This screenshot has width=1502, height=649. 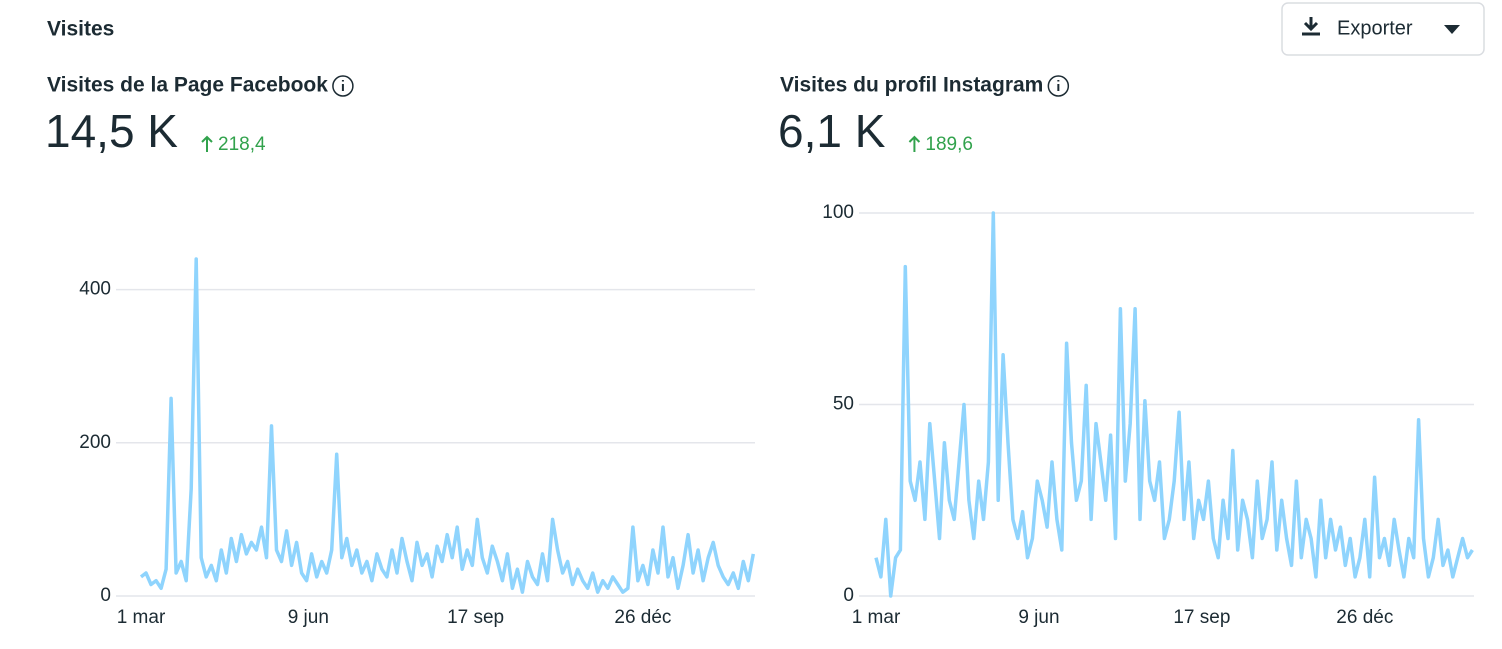 I want to click on chart-title: Visites du profil Instagram, so click(x=911, y=85).